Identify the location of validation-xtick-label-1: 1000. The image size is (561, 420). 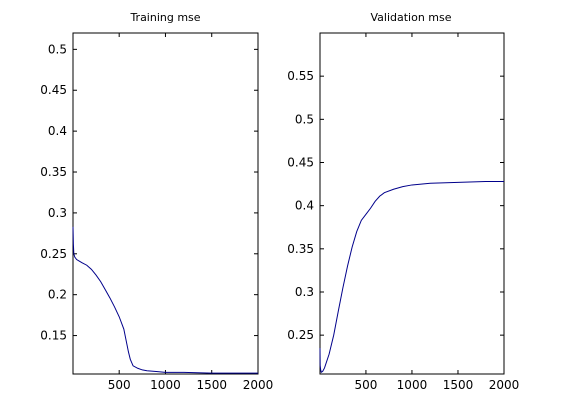
(412, 385).